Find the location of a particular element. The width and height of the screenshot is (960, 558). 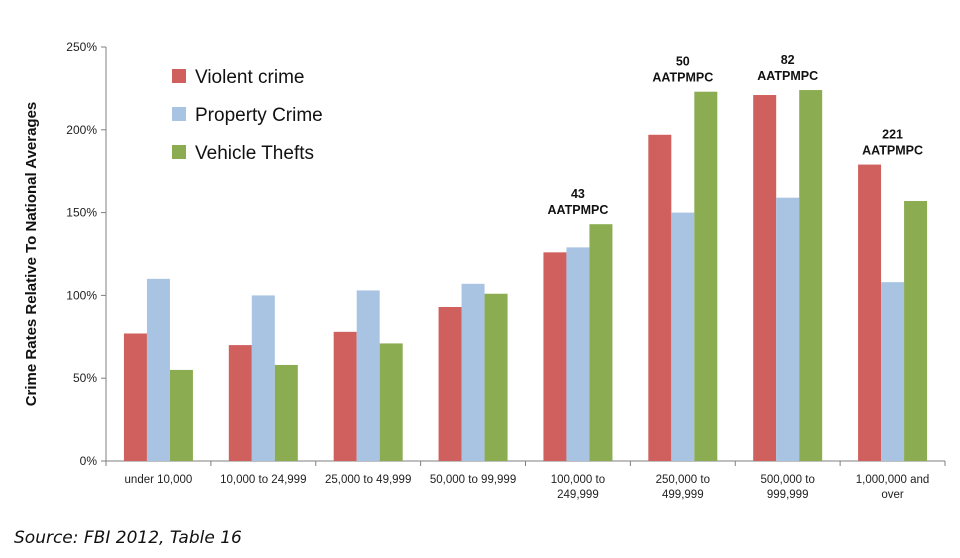

x-tick-label: 50,000 to 99,999 is located at coordinates (473, 480).